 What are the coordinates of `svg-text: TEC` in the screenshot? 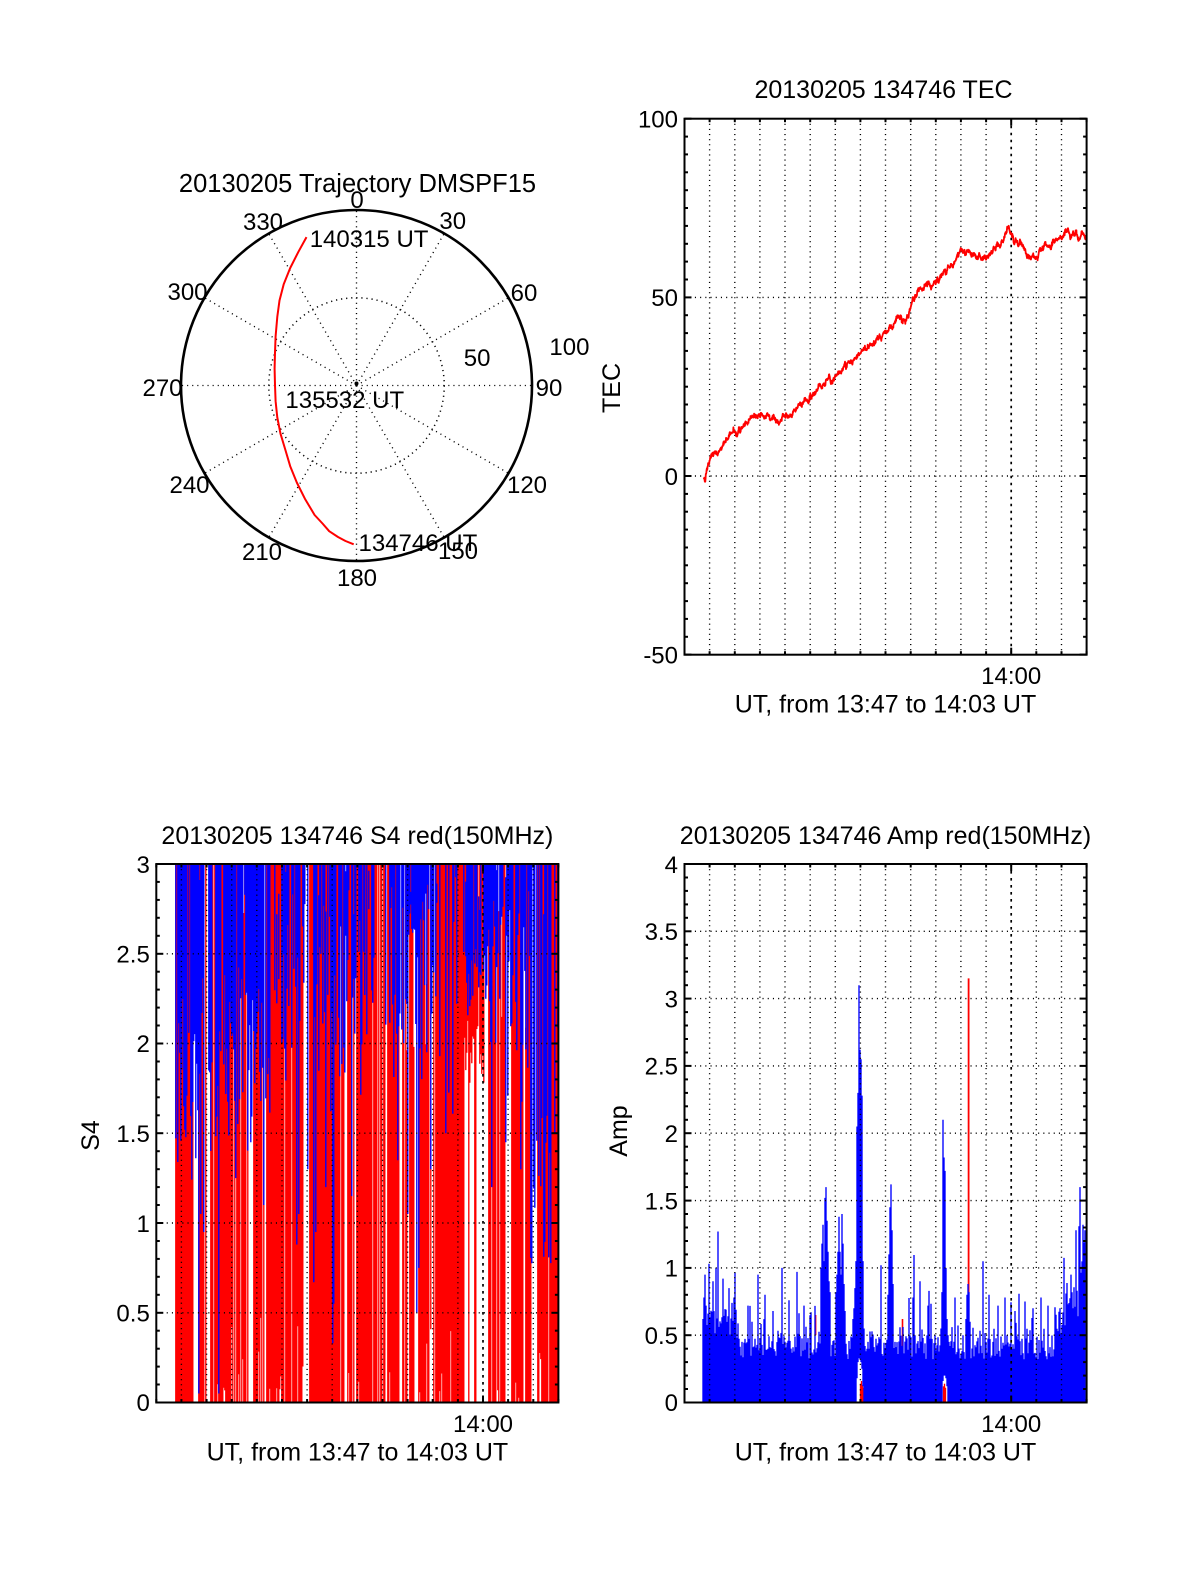 It's located at (612, 388).